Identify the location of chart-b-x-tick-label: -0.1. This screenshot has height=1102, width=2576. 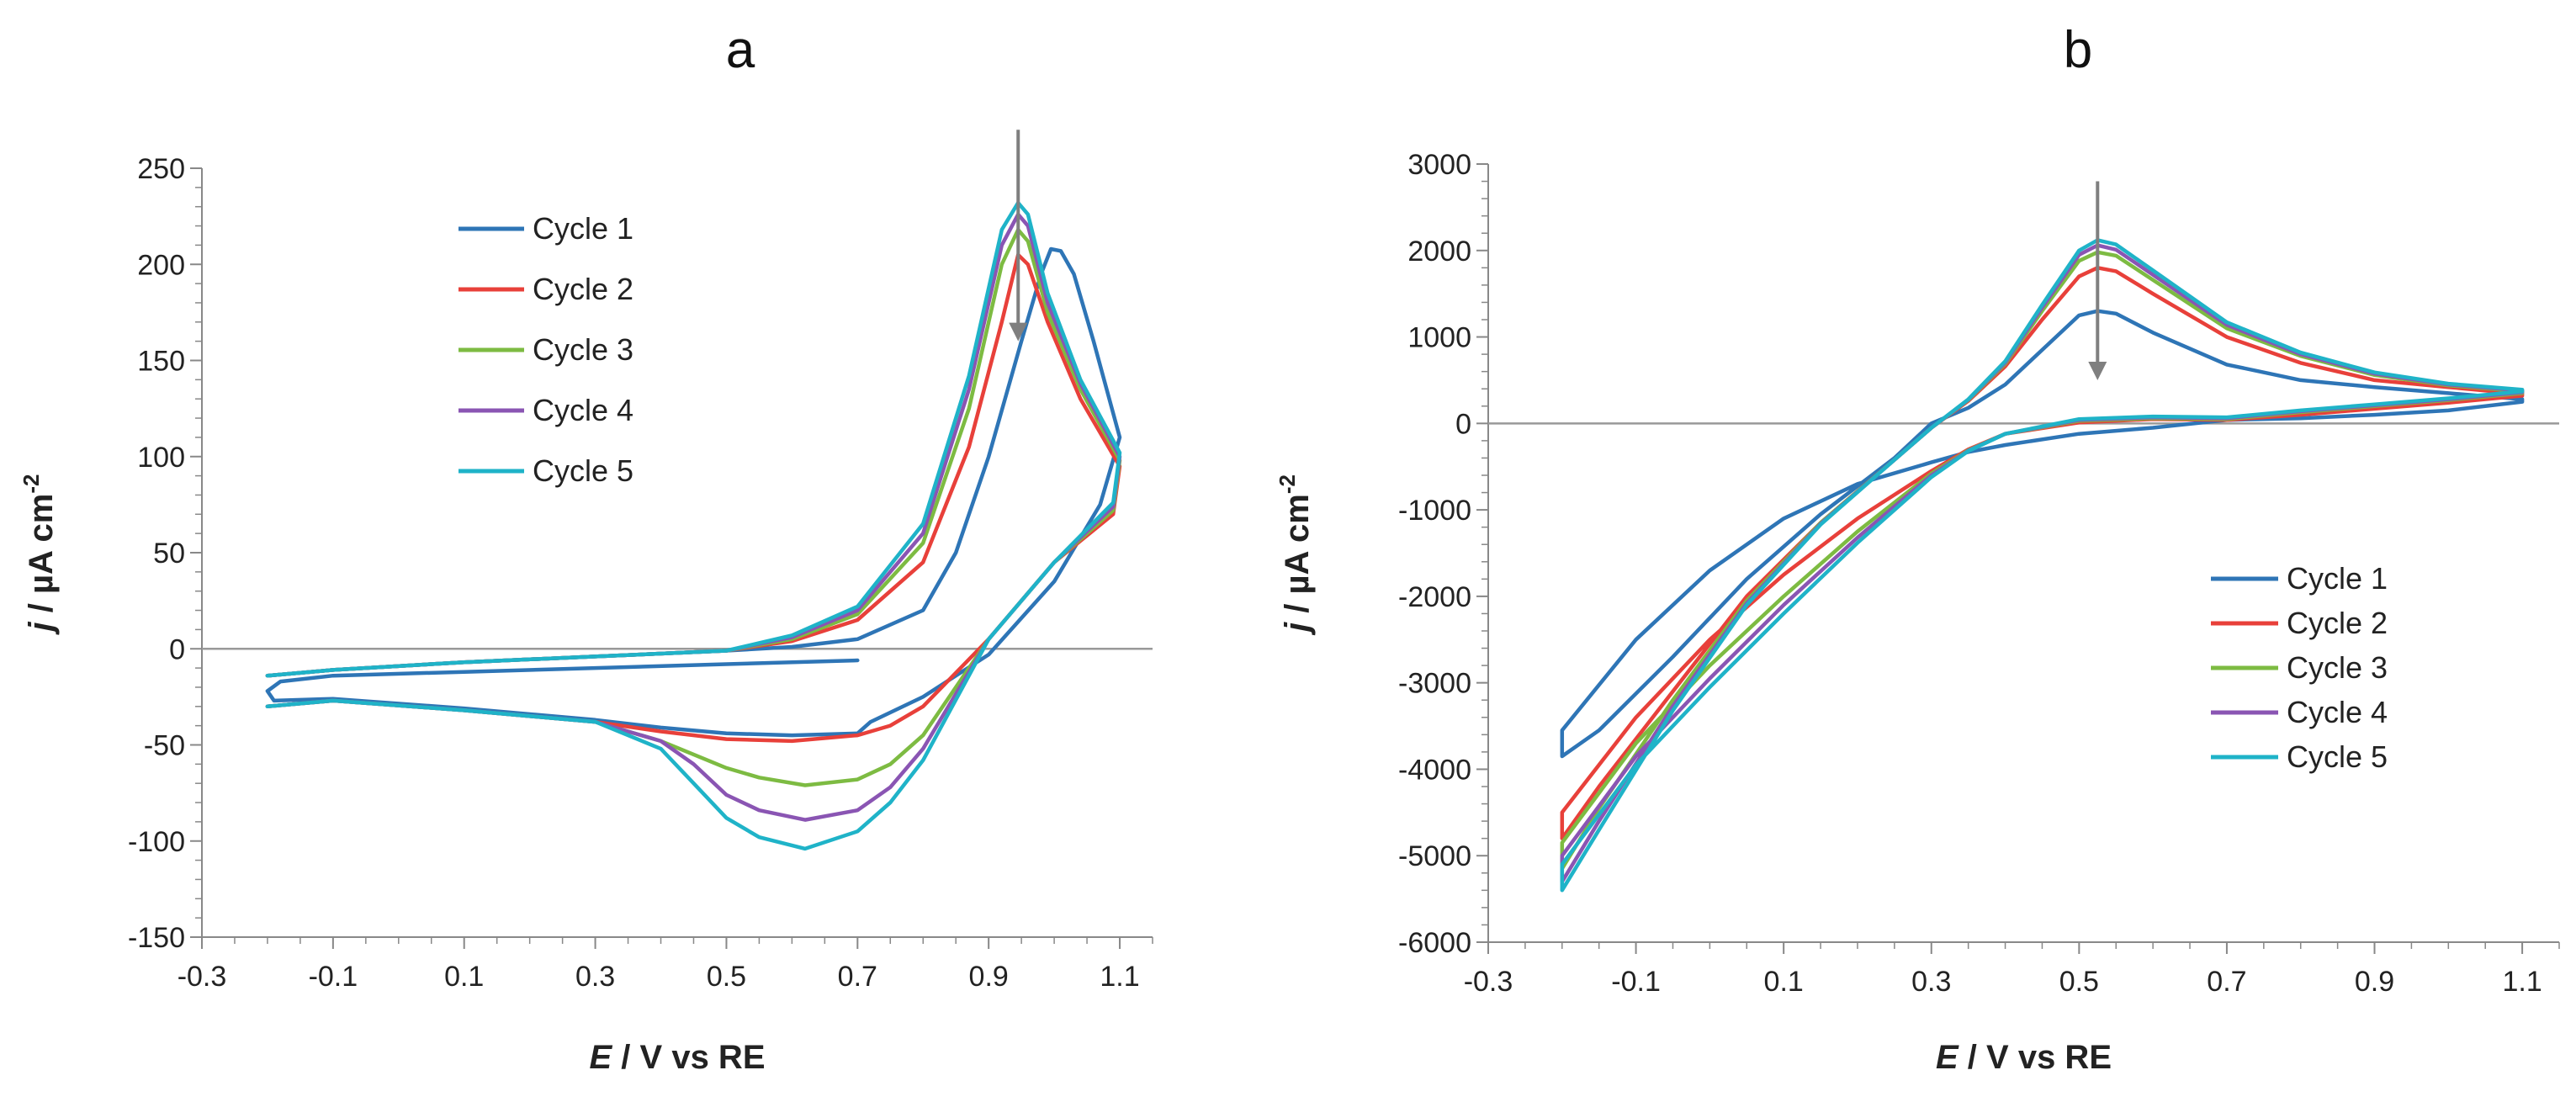
(1636, 982).